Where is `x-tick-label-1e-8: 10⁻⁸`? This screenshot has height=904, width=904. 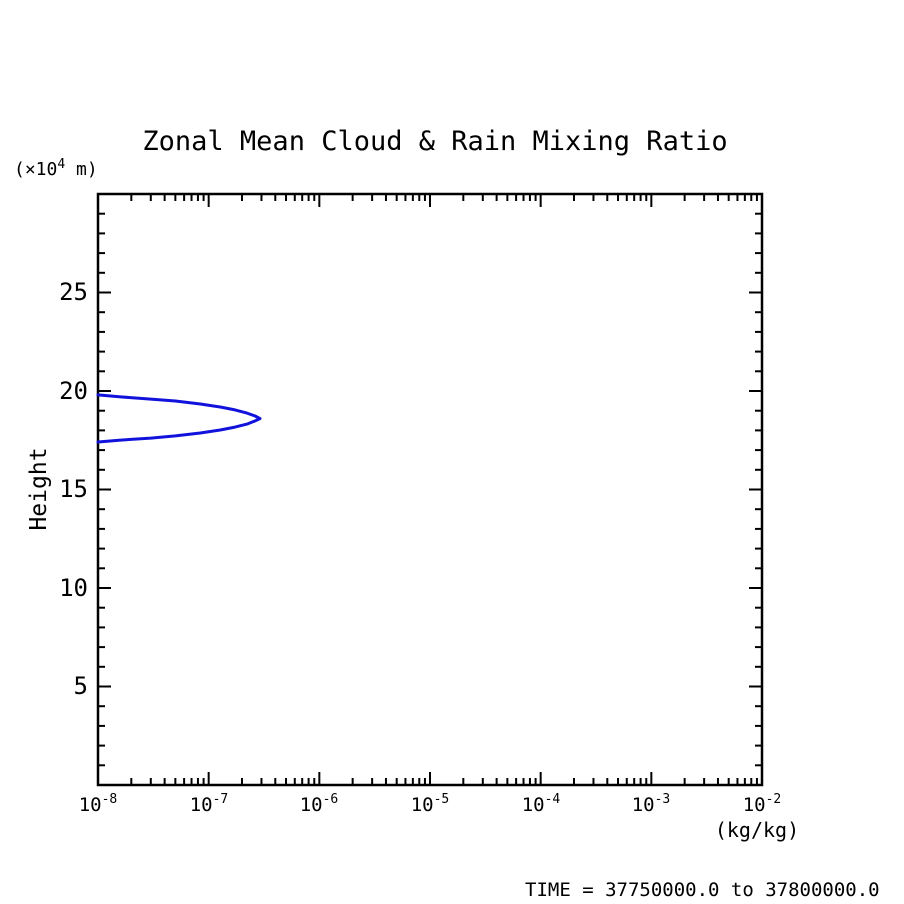
x-tick-label-1e-8: 10⁻⁸ is located at coordinates (98, 804).